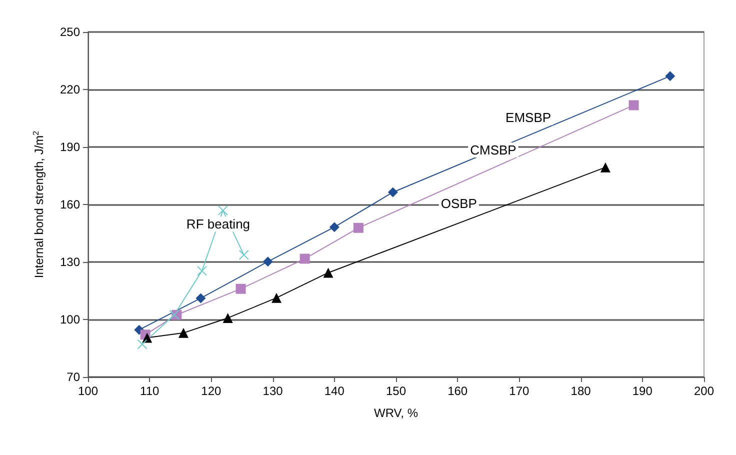 The height and width of the screenshot is (455, 736). Describe the element at coordinates (458, 204) in the screenshot. I see `series-label: OSBP` at that location.